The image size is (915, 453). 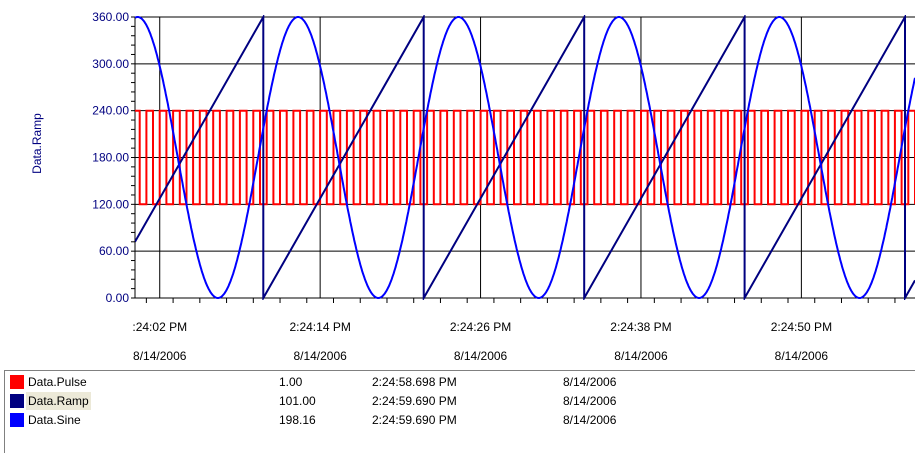 What do you see at coordinates (319, 327) in the screenshot?
I see `x-tick-time-label: 2:24:14 PM` at bounding box center [319, 327].